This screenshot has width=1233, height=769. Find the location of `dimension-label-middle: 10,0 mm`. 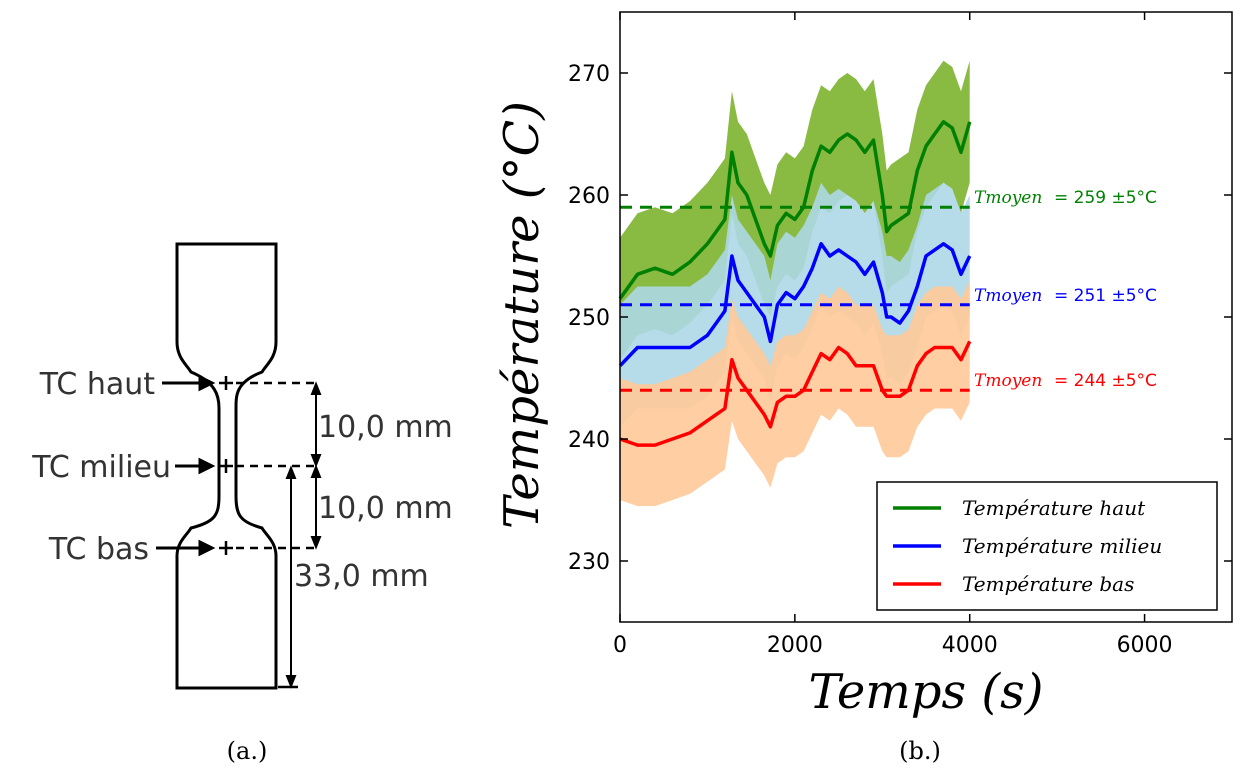

dimension-label-middle: 10,0 mm is located at coordinates (385, 508).